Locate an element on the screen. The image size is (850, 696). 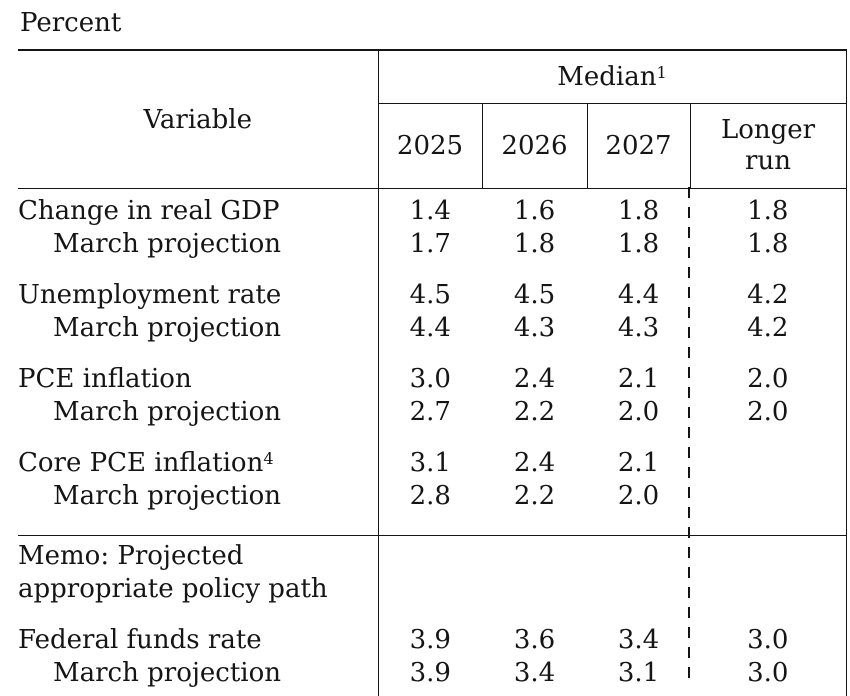
row-label: Federal funds rate is located at coordinates (198, 631).